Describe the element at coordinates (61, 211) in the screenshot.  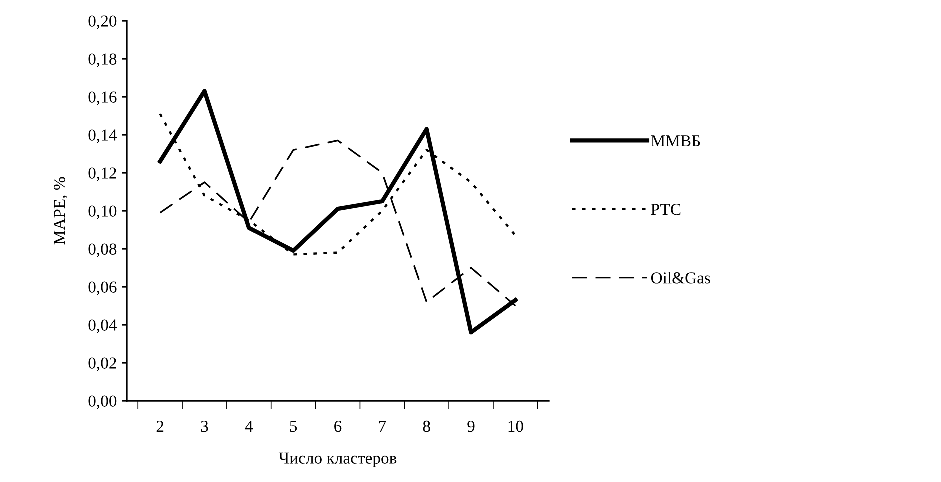
I see `y-axis-title: MAPE, %` at that location.